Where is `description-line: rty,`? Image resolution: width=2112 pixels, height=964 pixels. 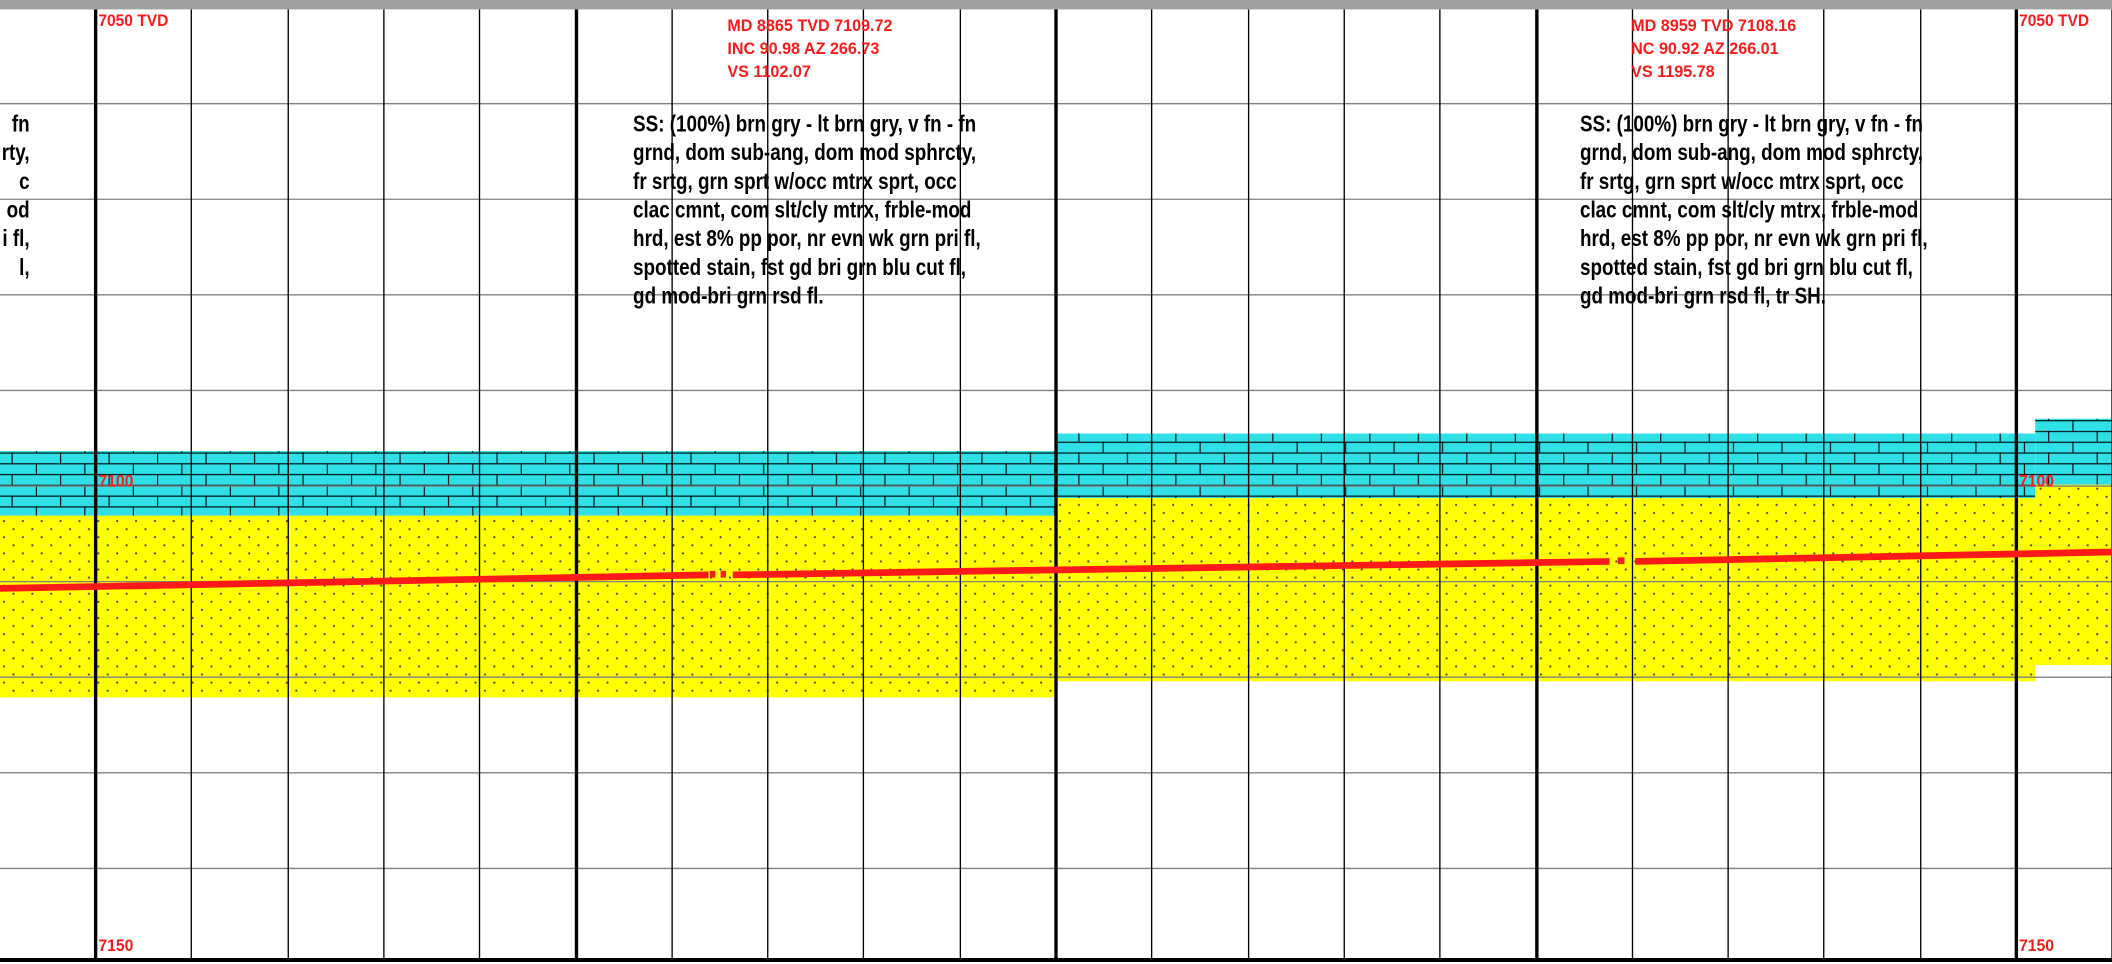 description-line: rty, is located at coordinates (16, 152).